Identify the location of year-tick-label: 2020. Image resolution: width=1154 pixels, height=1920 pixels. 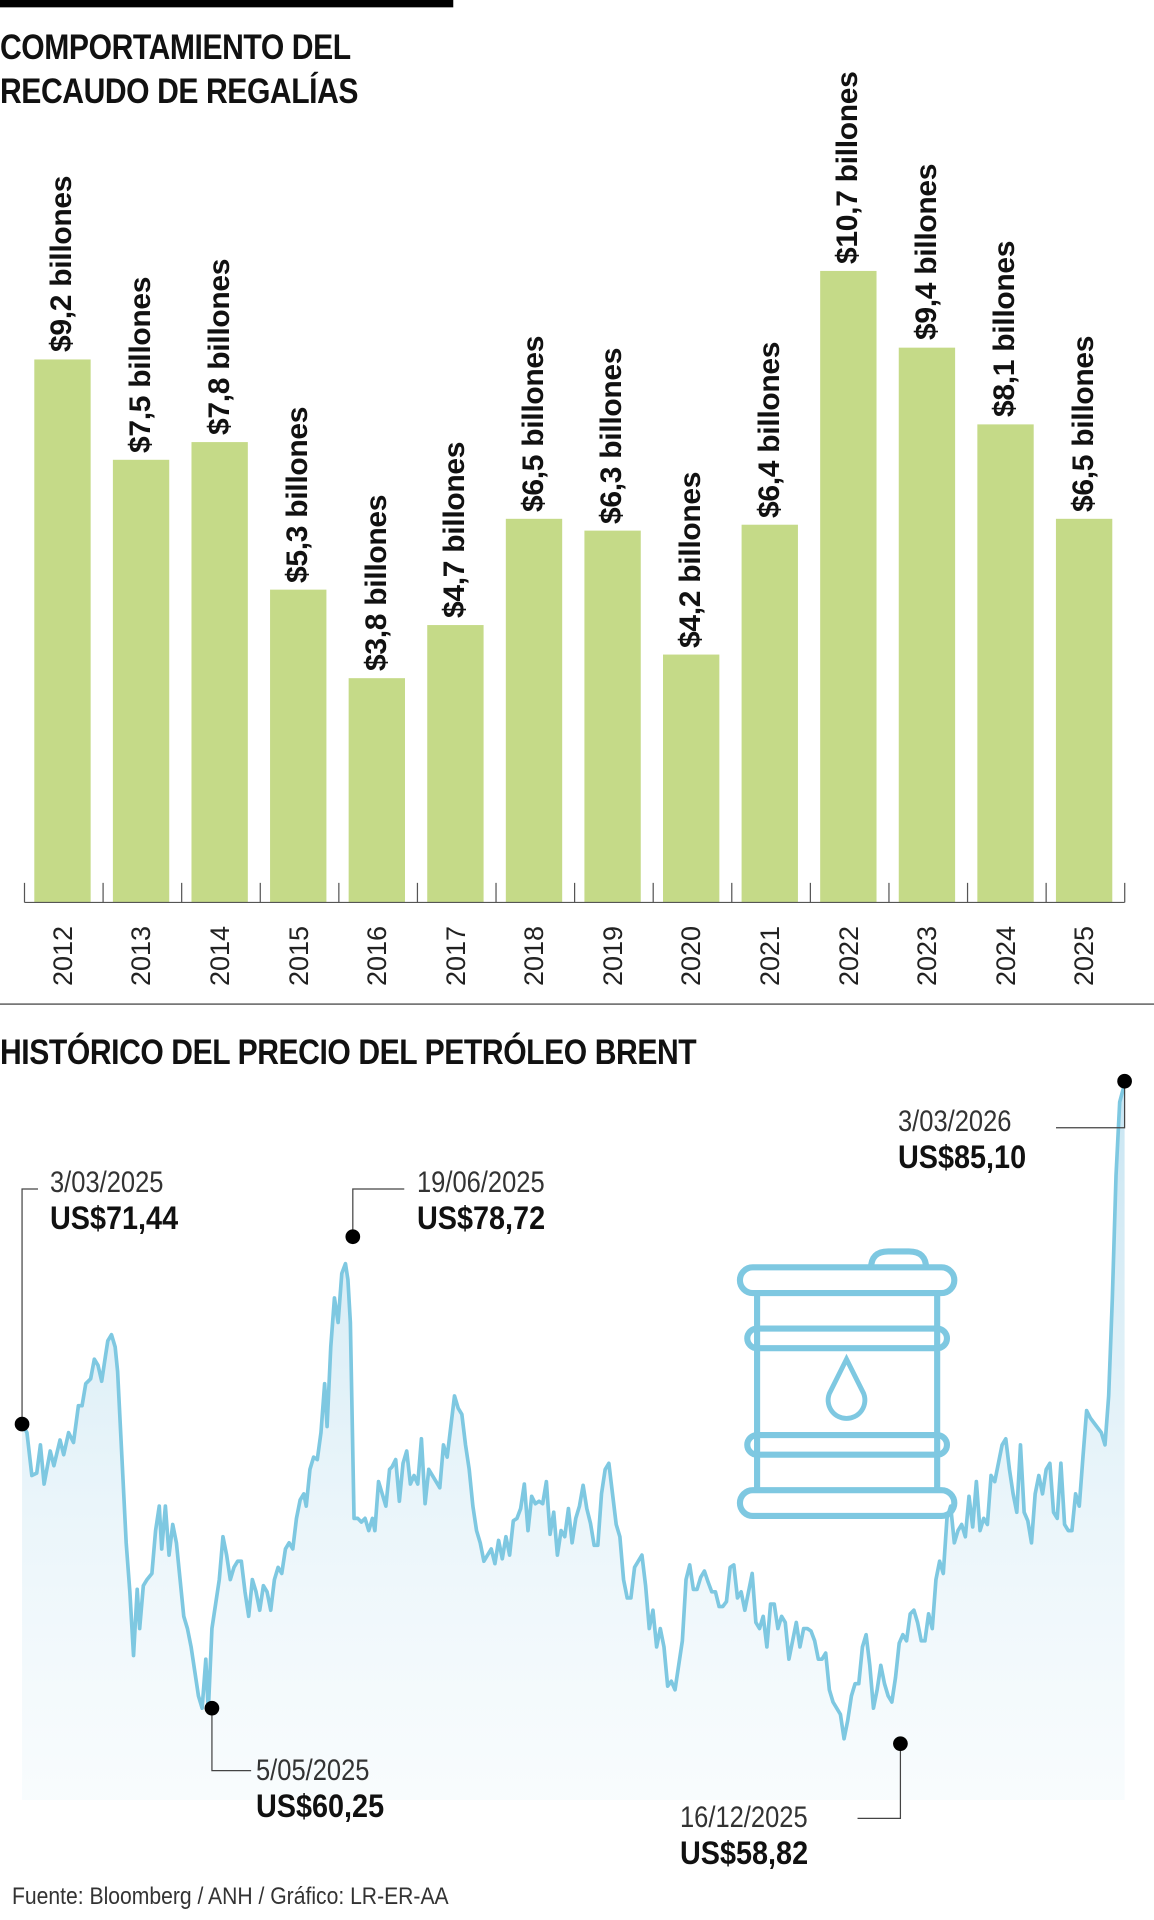
(691, 956).